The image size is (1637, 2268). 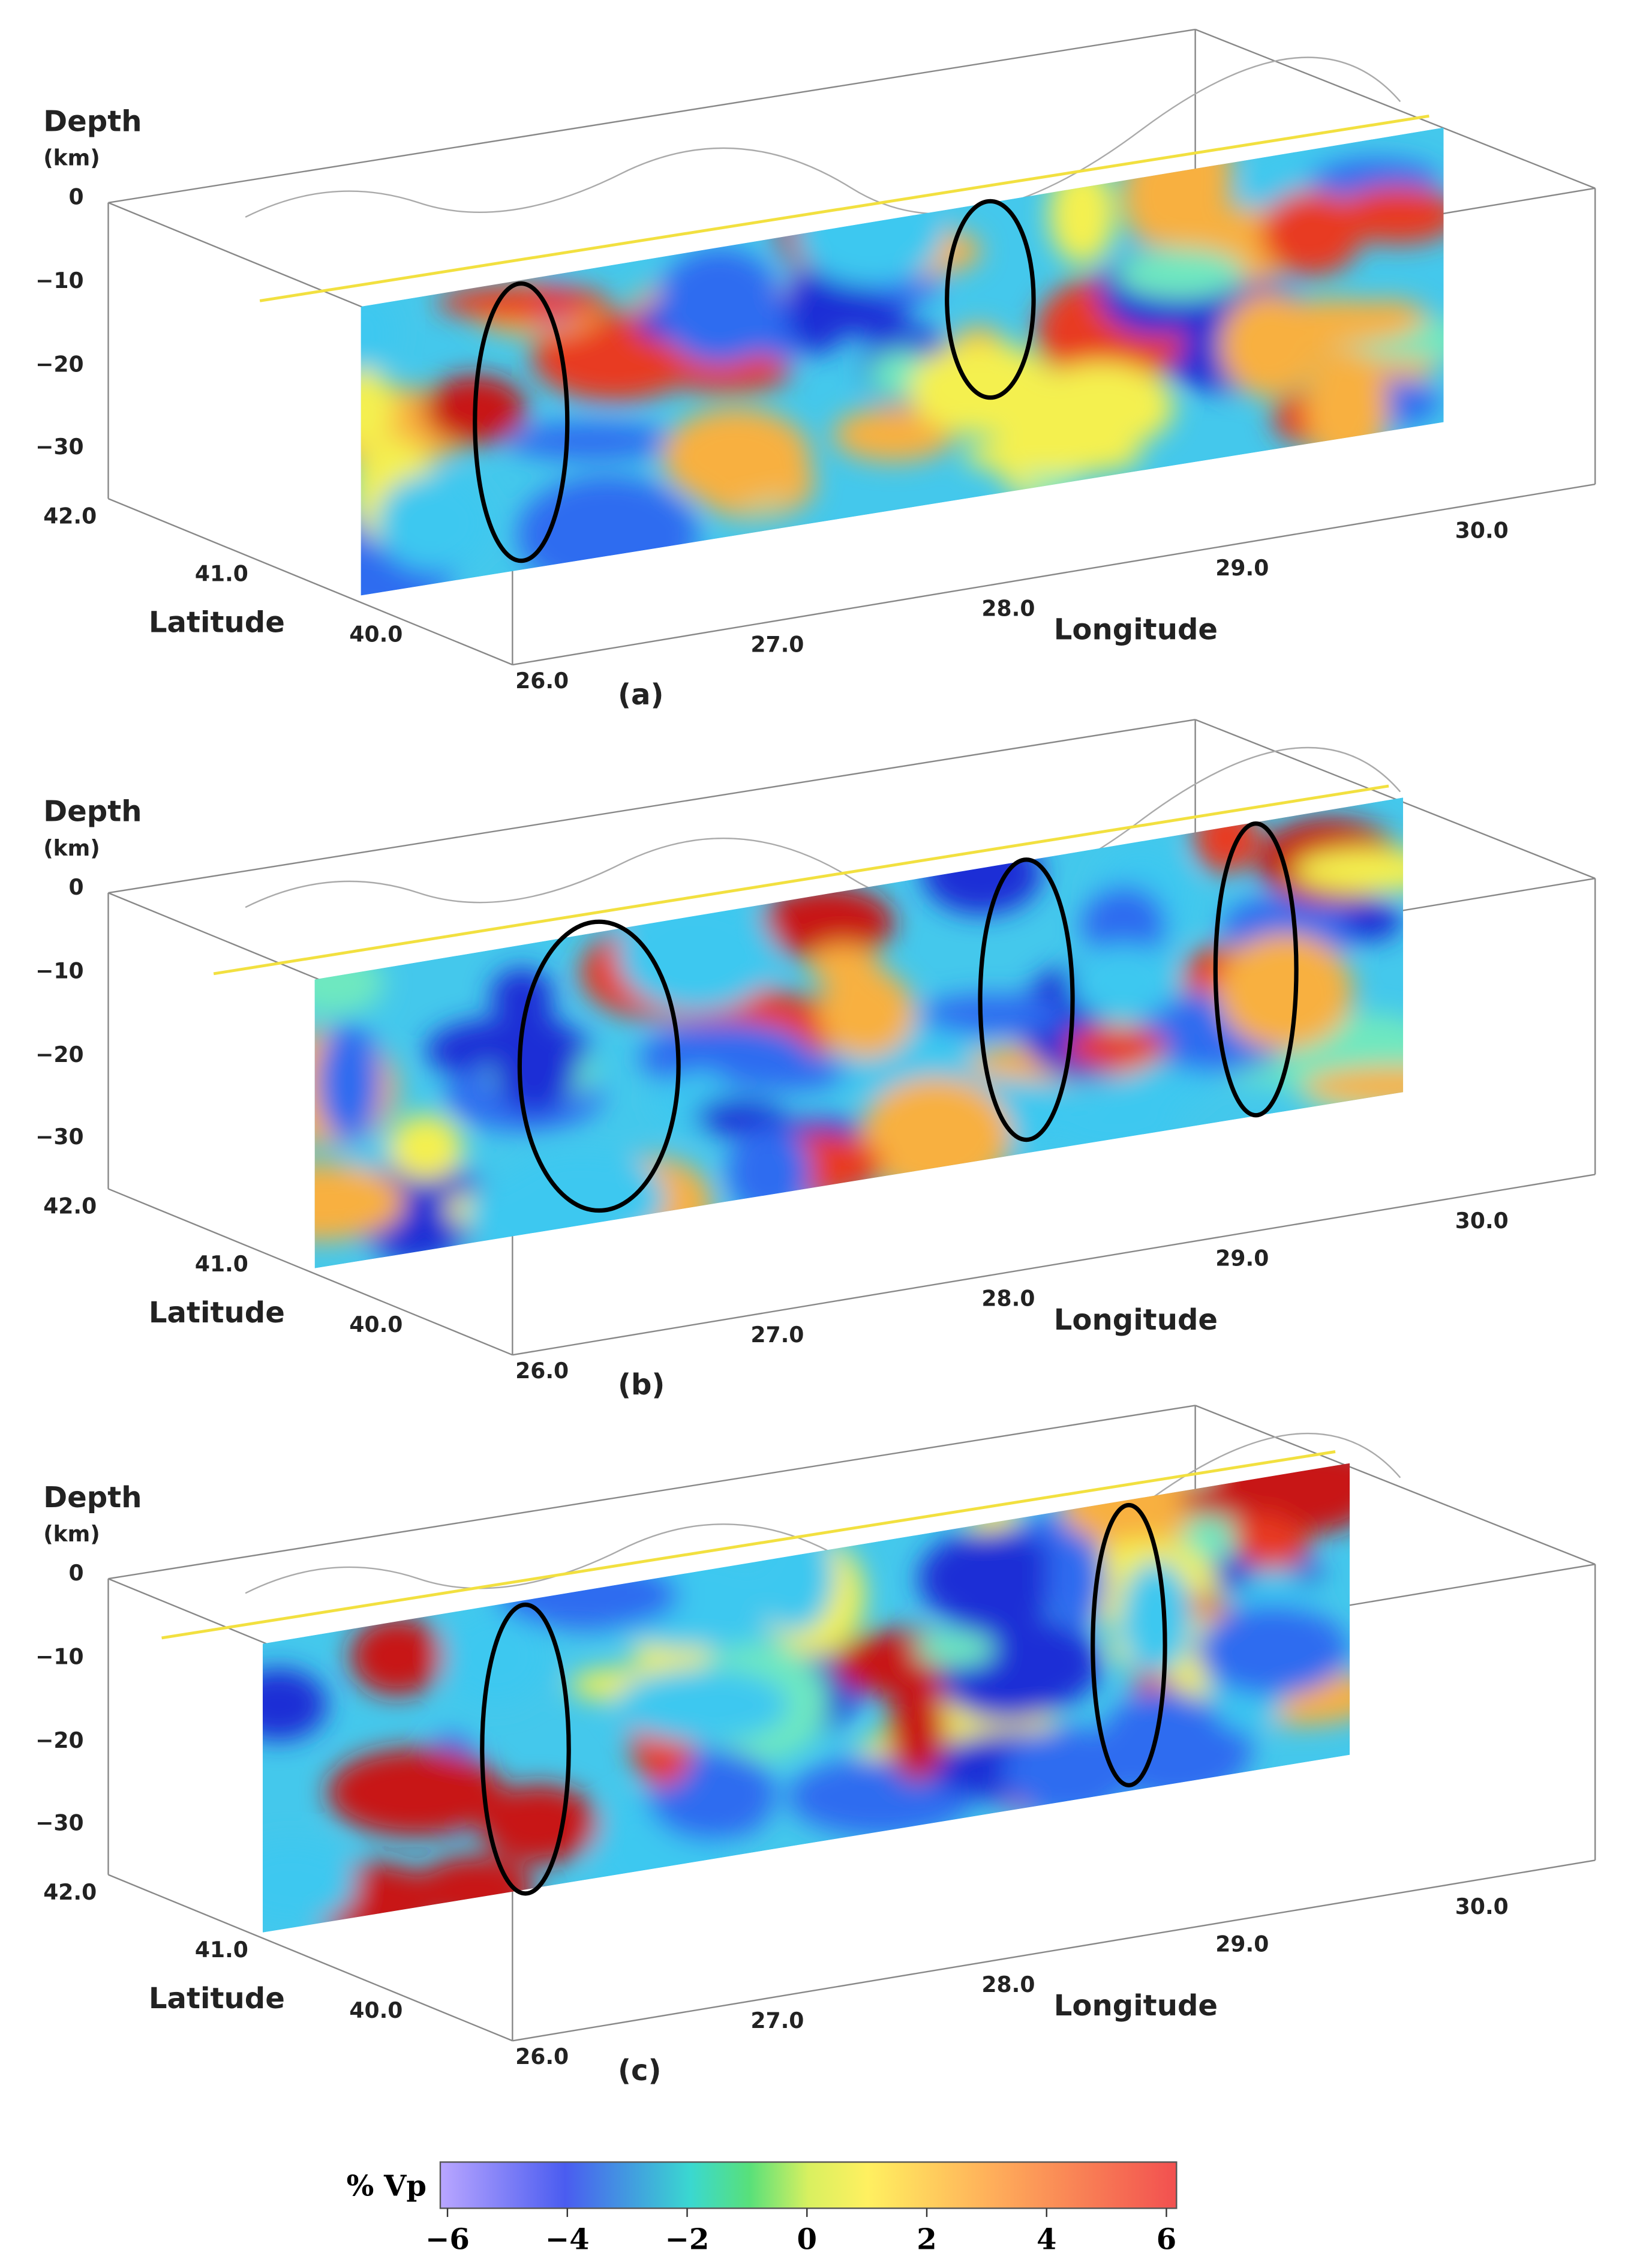 I want to click on colorbar-tick-label: 2, so click(x=927, y=2239).